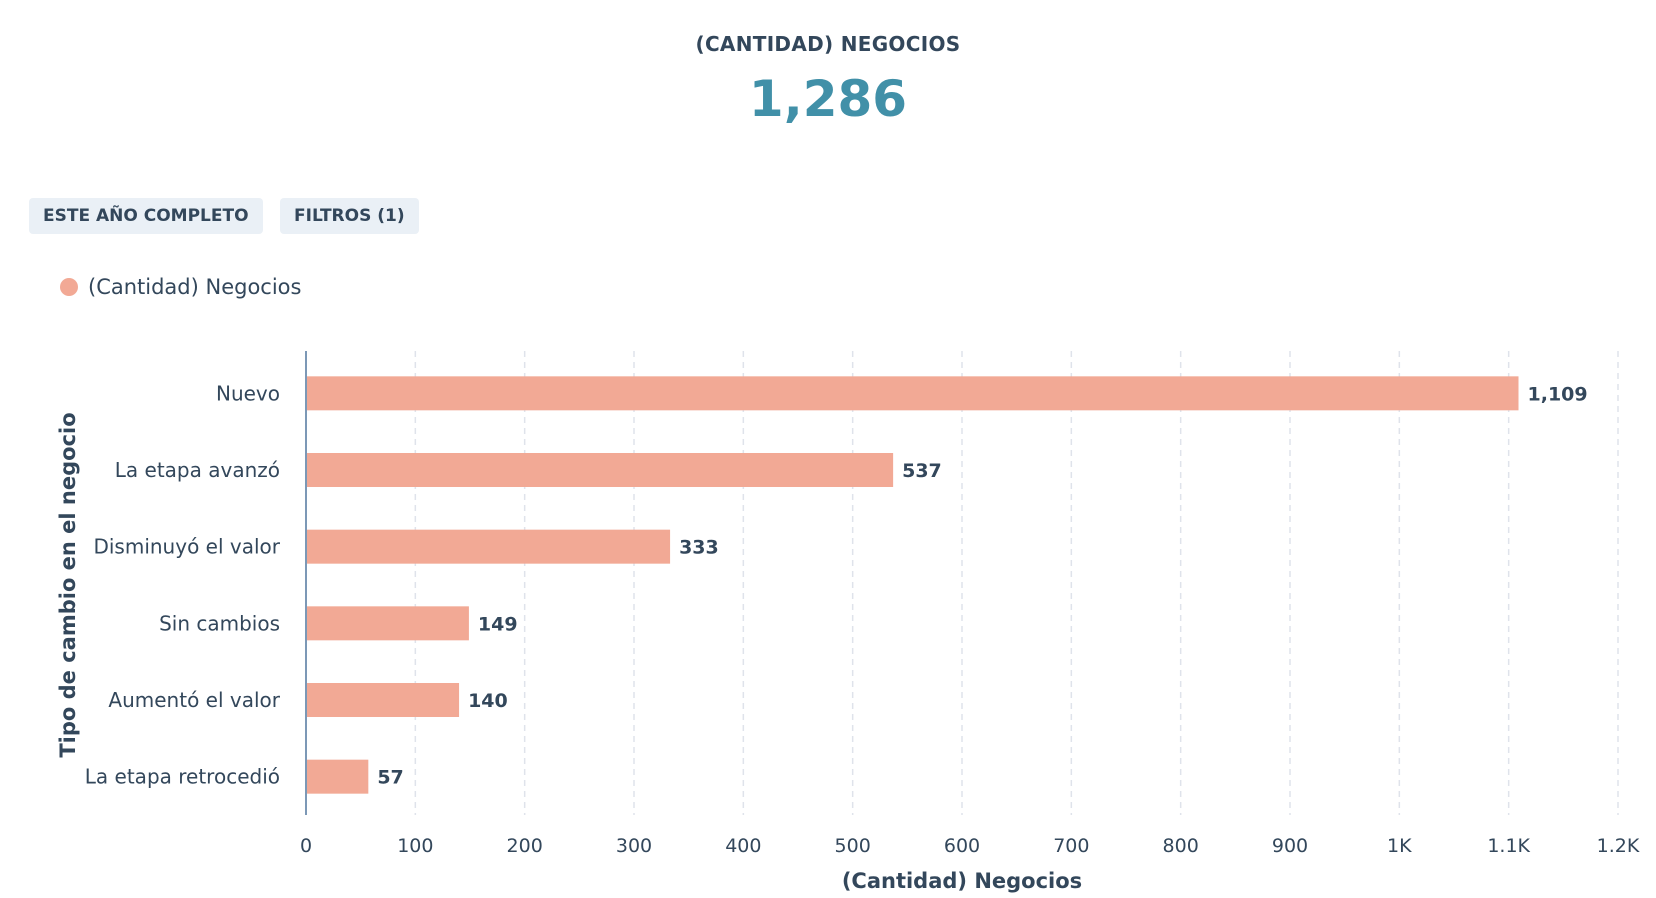 This screenshot has height=898, width=1656. Describe the element at coordinates (634, 846) in the screenshot. I see `x-tick-label: 300` at that location.